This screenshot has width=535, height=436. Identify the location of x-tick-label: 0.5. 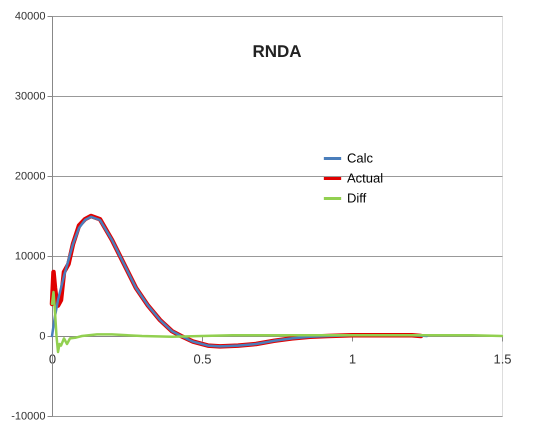
(202, 359).